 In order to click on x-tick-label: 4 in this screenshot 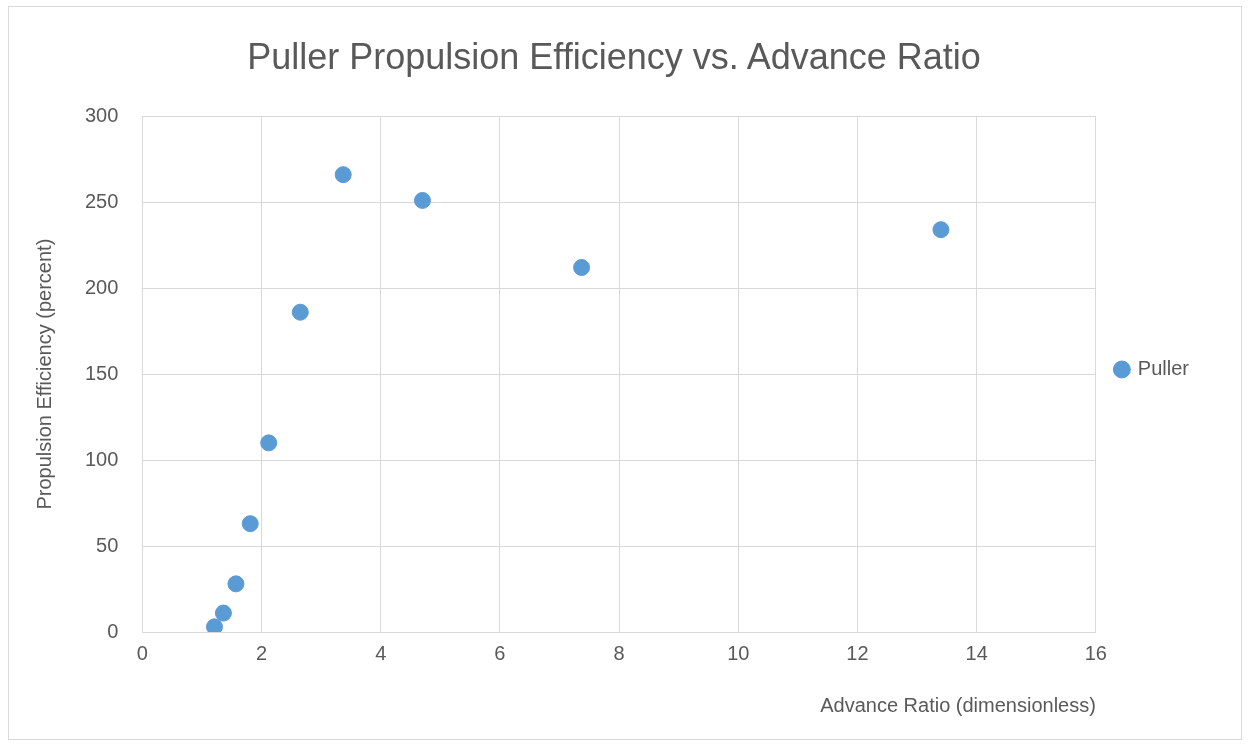, I will do `click(381, 652)`.